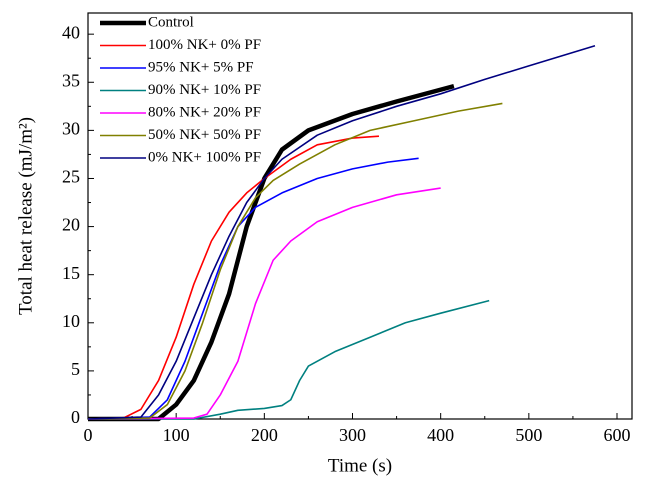 This screenshot has width=645, height=482. I want to click on y-tick-label: 20, so click(71, 225).